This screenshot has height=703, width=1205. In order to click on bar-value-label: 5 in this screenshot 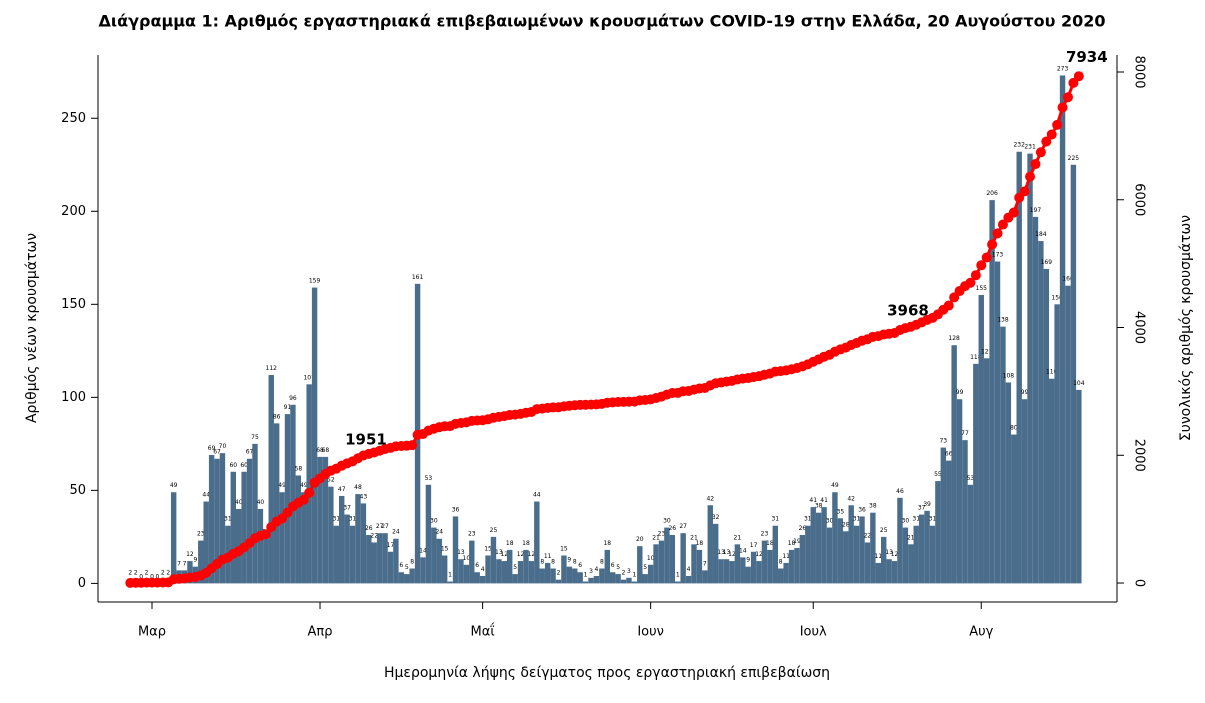, I will do `click(645, 567)`.